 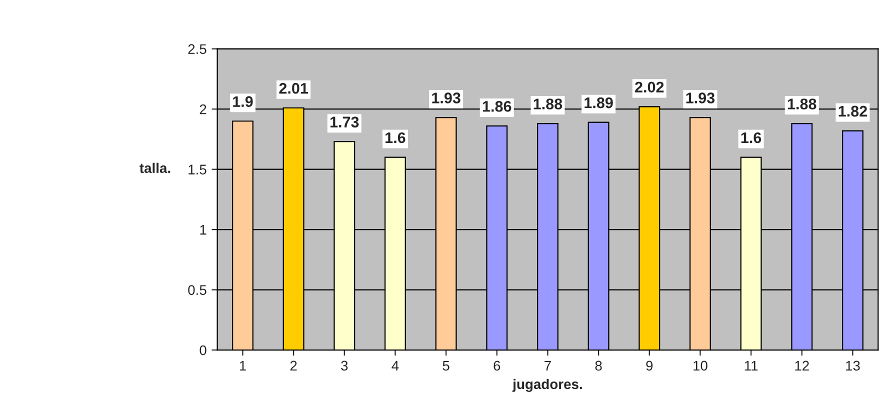 What do you see at coordinates (649, 87) in the screenshot?
I see `data-label: 2.02` at bounding box center [649, 87].